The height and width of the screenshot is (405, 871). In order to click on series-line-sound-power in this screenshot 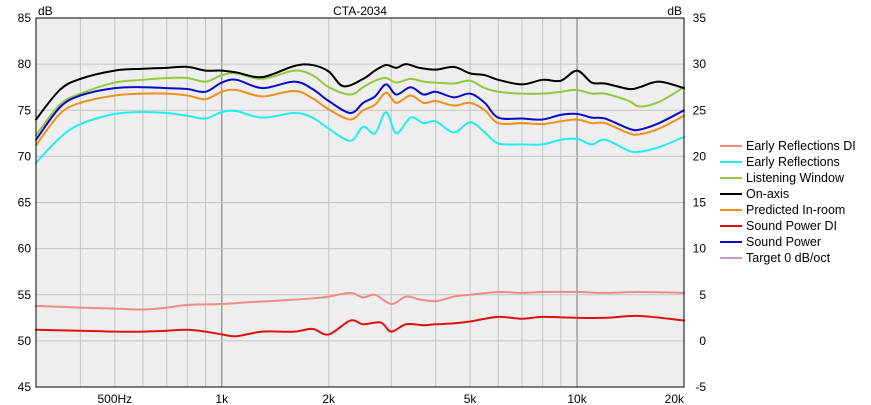, I will do `click(360, 109)`.